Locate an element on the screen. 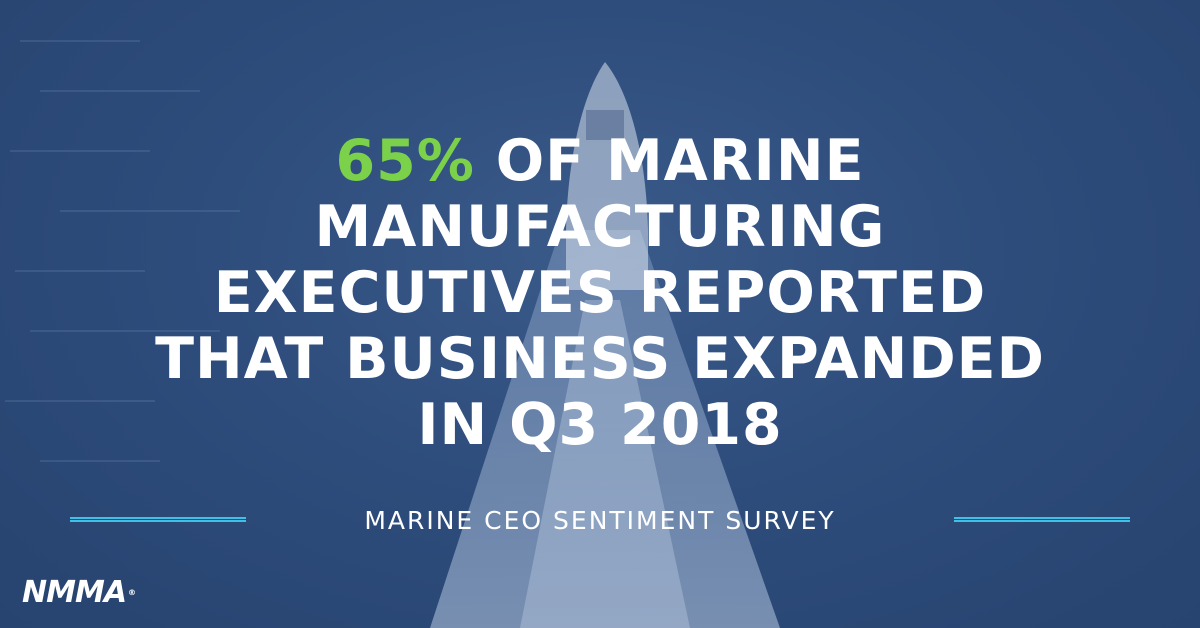 The width and height of the screenshot is (1200, 628). headline-line-4: THAT BUSINESS EXPANDED is located at coordinates (600, 359).